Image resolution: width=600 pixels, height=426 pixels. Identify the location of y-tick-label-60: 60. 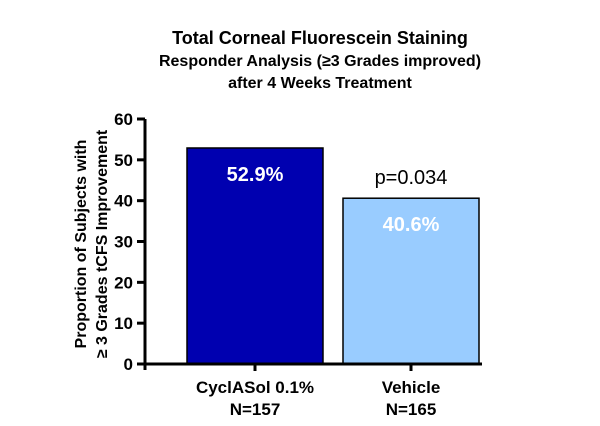
(123, 119).